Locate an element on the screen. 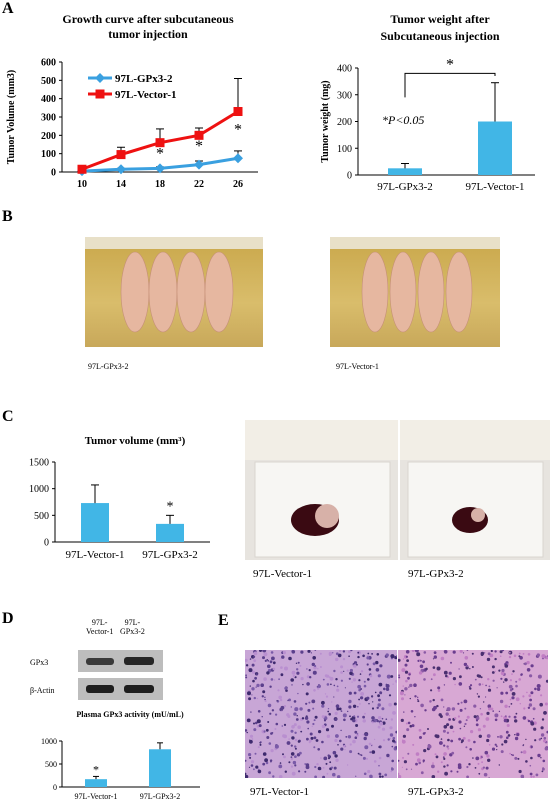 This screenshot has width=550, height=803. chart-title-line2: Subcutaneous injection is located at coordinates (439, 36).